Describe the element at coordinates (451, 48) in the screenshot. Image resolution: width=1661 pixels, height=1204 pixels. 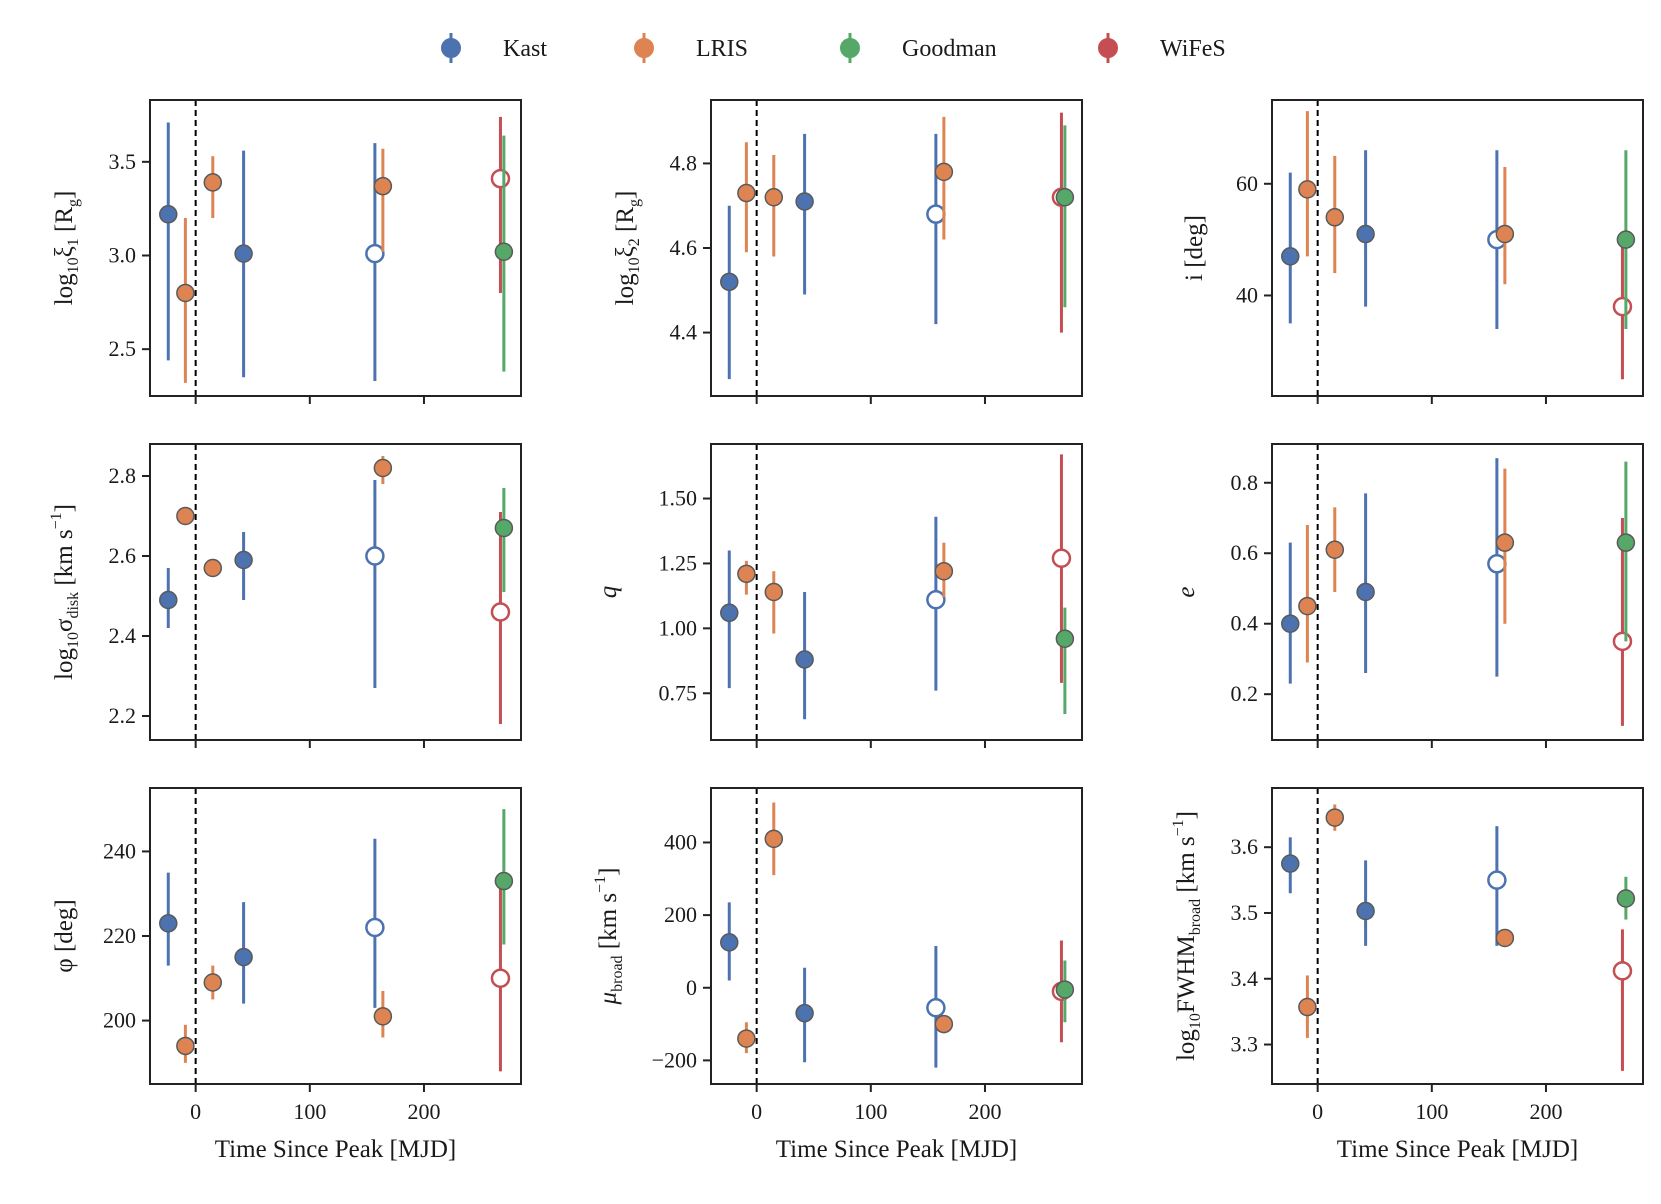
I see `legend-marker` at that location.